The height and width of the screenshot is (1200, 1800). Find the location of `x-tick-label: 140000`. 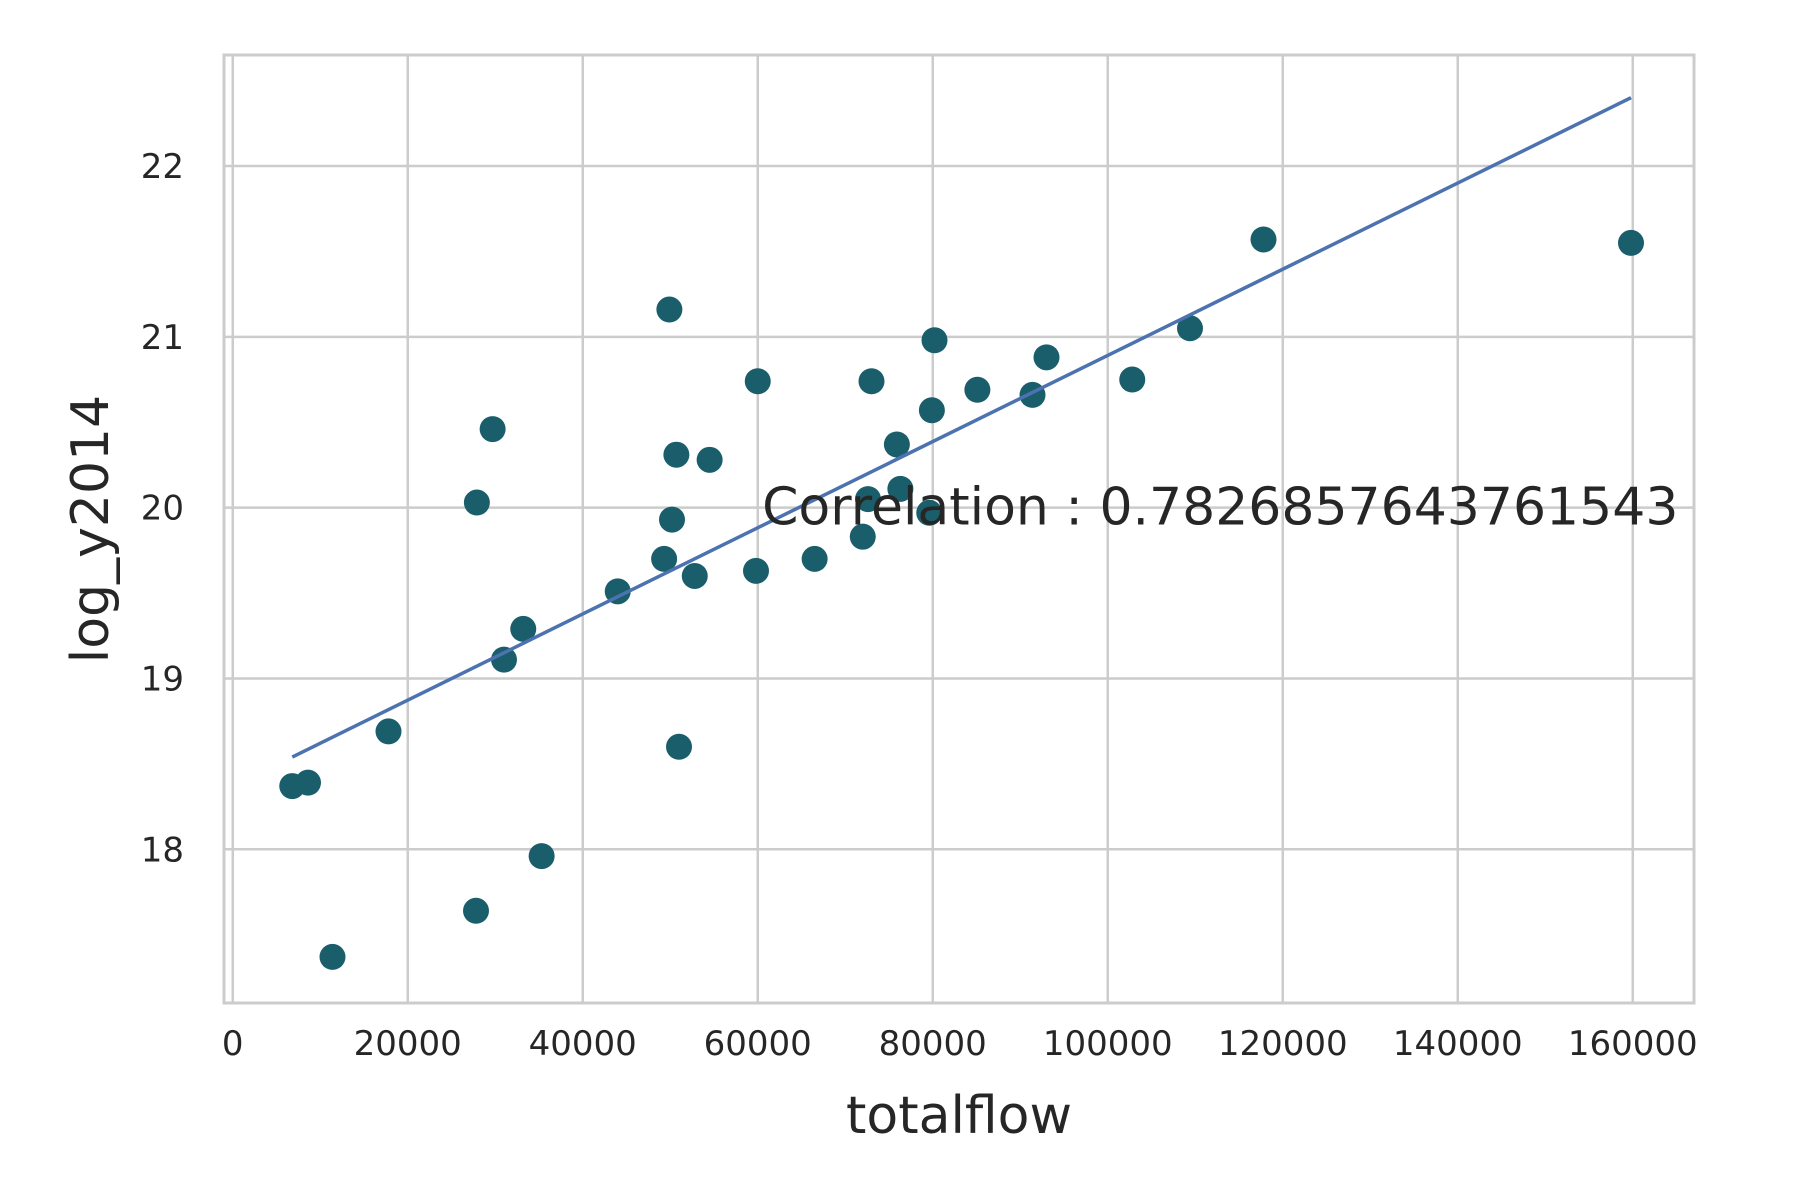

x-tick-label: 140000 is located at coordinates (1458, 1044).